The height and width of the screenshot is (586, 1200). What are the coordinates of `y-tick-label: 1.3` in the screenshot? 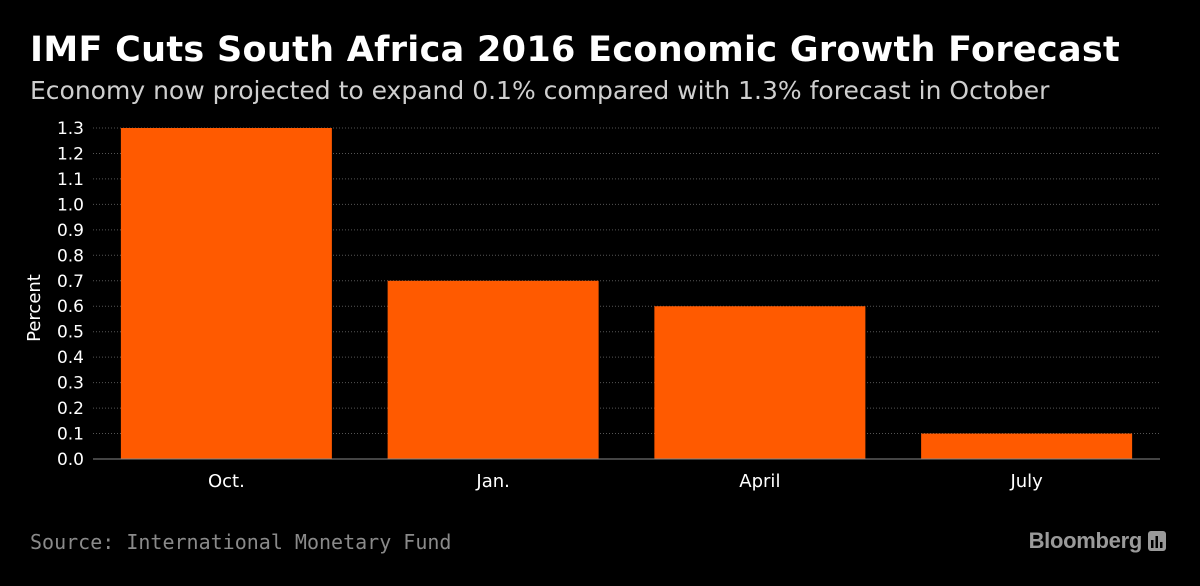 It's located at (70, 129).